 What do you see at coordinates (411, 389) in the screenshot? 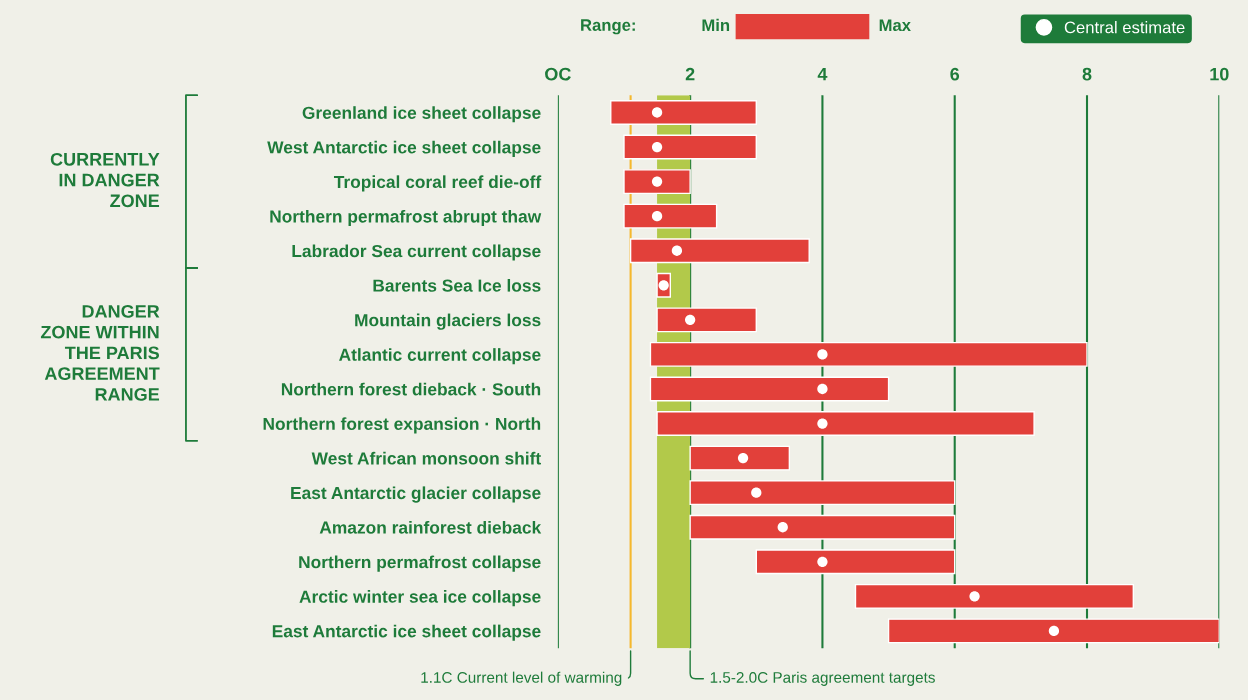
I see `y-tick-label: Northern forest dieback · South` at bounding box center [411, 389].